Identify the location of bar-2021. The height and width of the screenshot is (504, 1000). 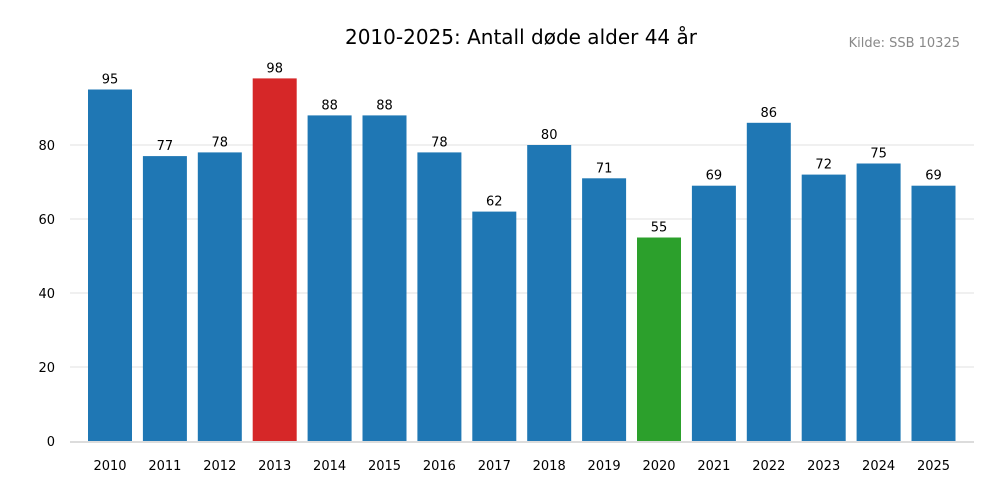
(713, 313).